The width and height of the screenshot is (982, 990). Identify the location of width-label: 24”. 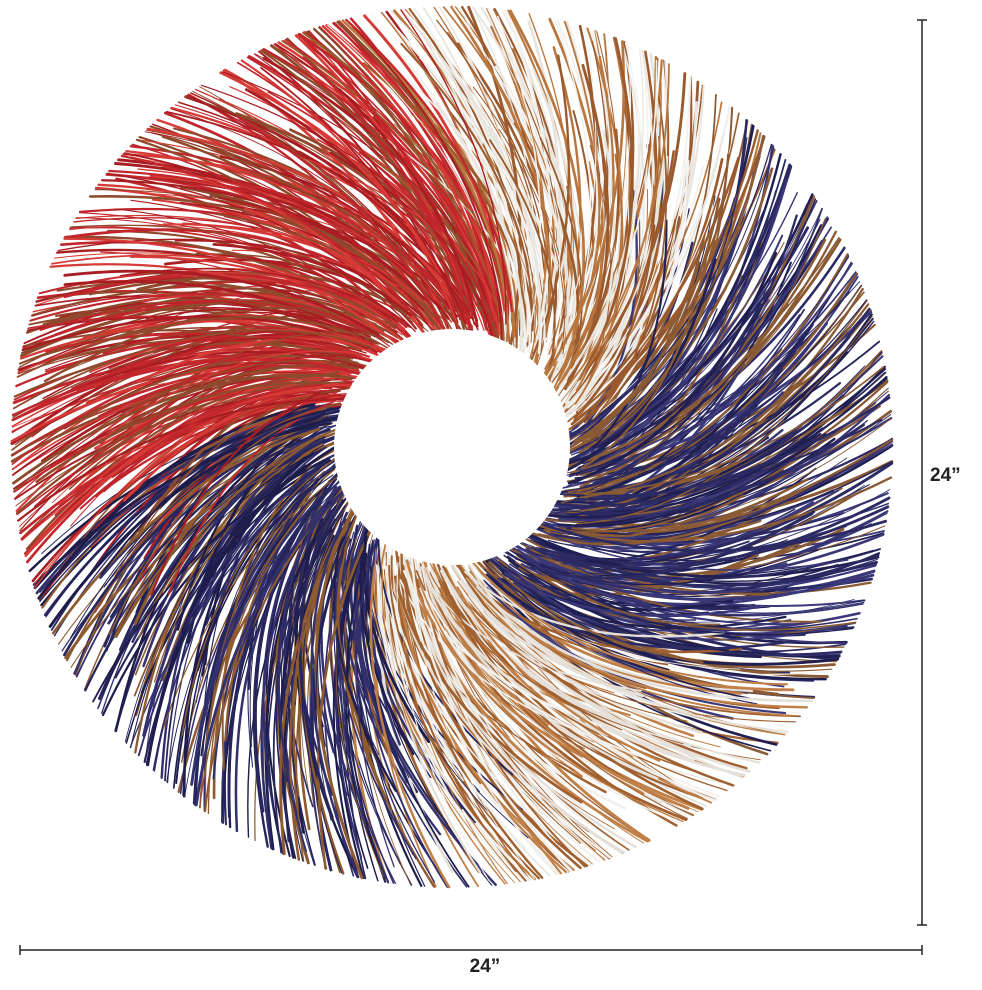
(485, 966).